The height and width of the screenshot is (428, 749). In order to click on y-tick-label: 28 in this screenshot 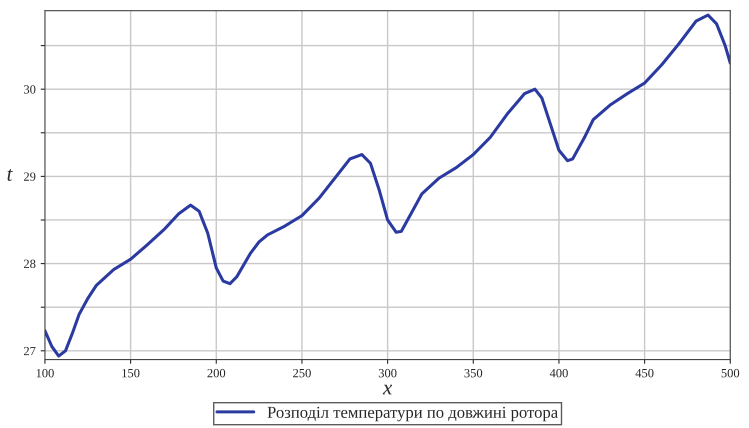, I will do `click(30, 264)`.